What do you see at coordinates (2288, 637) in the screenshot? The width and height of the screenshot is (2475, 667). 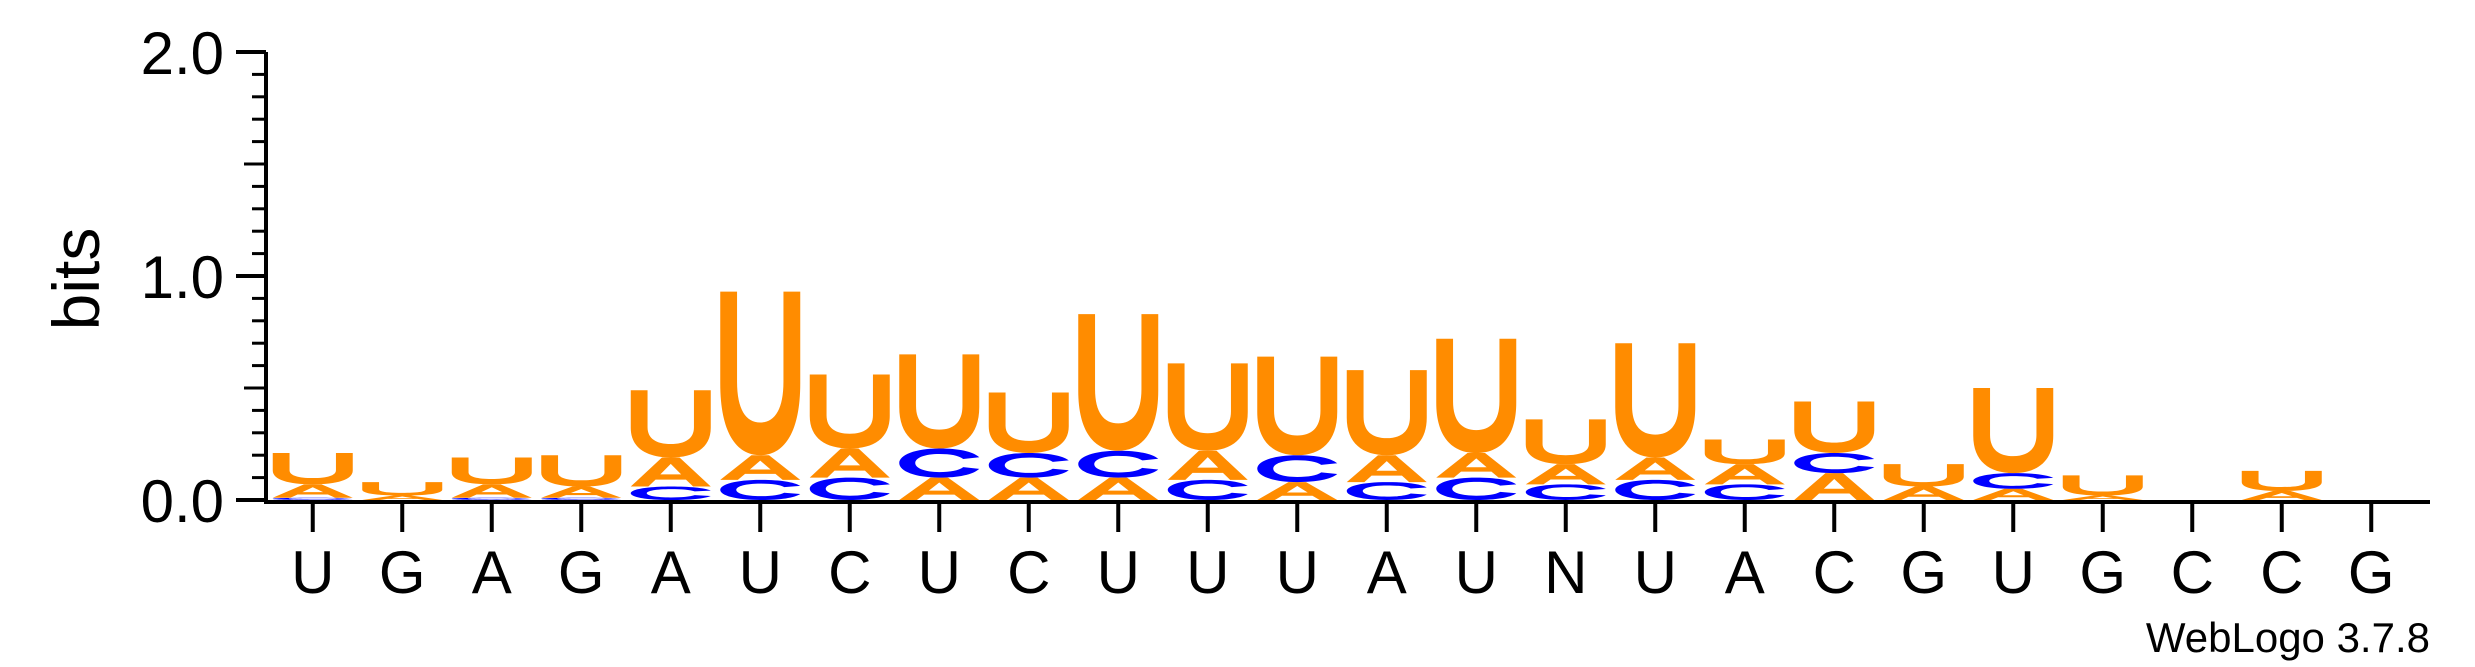 I see `weblogo-watermark: WebLogo 3.7.8` at bounding box center [2288, 637].